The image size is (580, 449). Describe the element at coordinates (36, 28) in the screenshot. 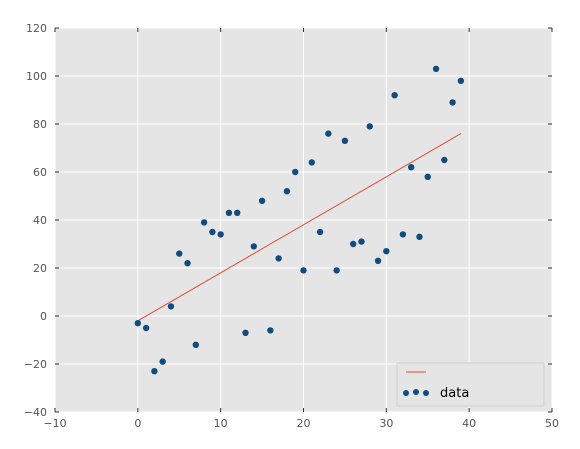

I see `y-tick-label: 120` at that location.